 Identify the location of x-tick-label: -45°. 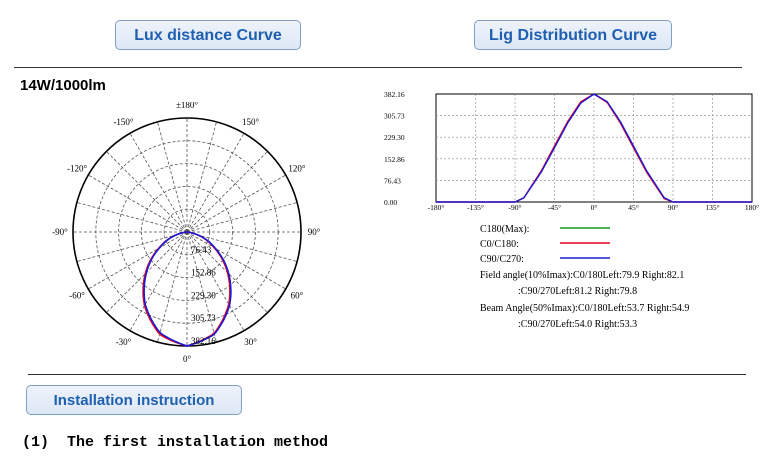
(554, 207).